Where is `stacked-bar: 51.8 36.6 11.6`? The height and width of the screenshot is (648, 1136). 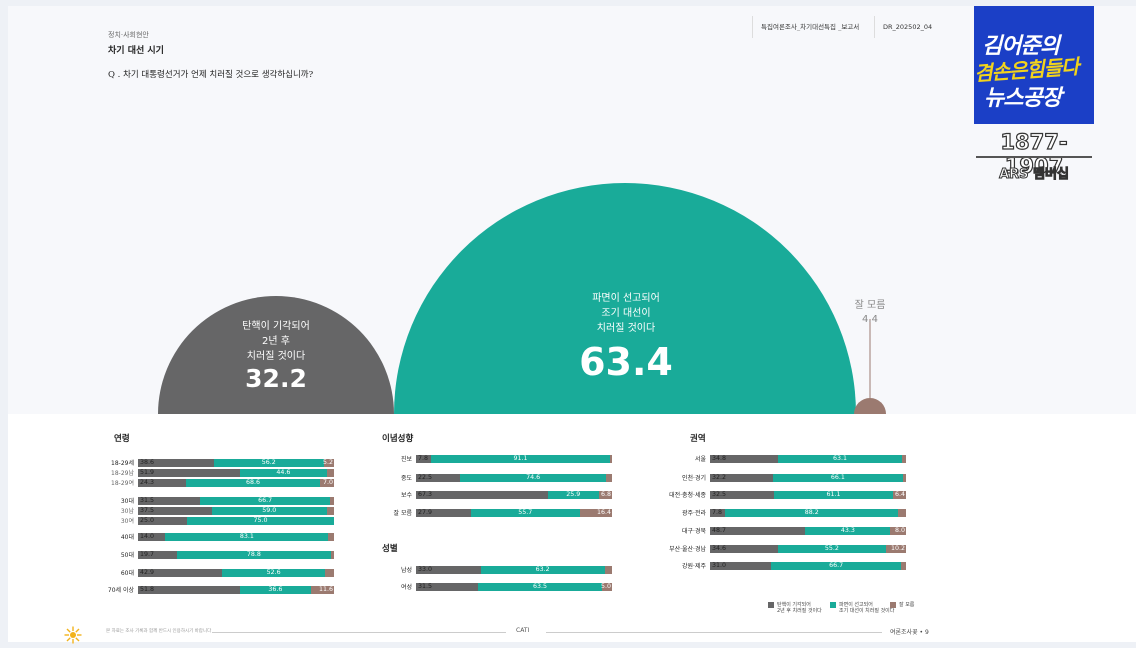 stacked-bar: 51.8 36.6 11.6 is located at coordinates (236, 590).